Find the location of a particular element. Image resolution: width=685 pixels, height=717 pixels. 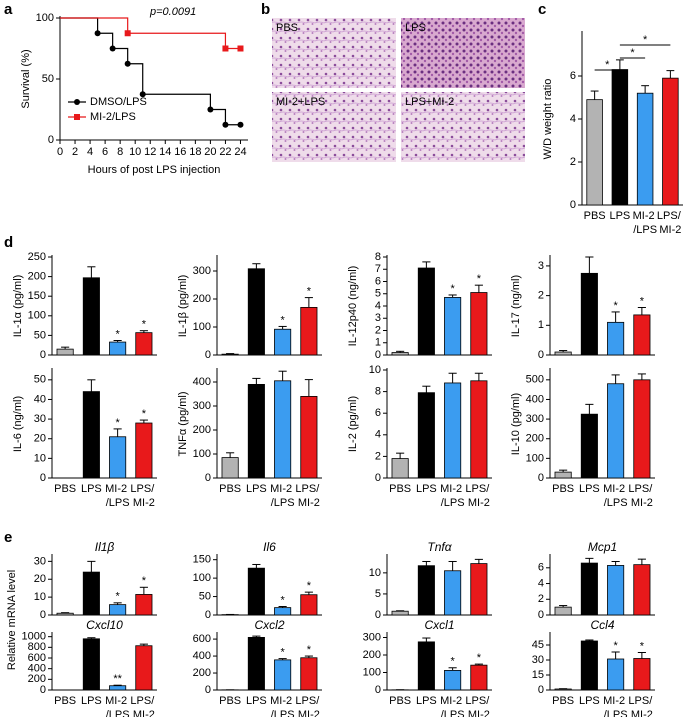

y-tick-label: 20 is located at coordinates (40, 439).